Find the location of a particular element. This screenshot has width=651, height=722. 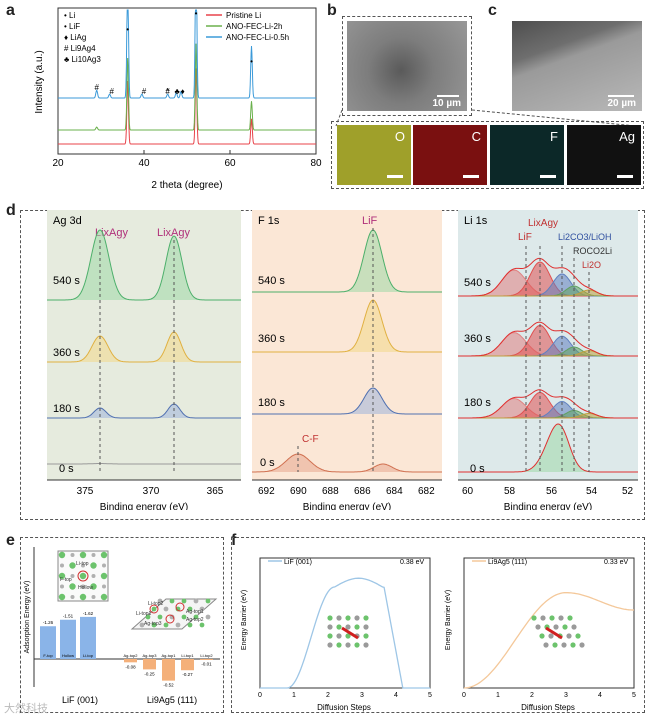

ag3d-spectra is located at coordinates (144, 347).